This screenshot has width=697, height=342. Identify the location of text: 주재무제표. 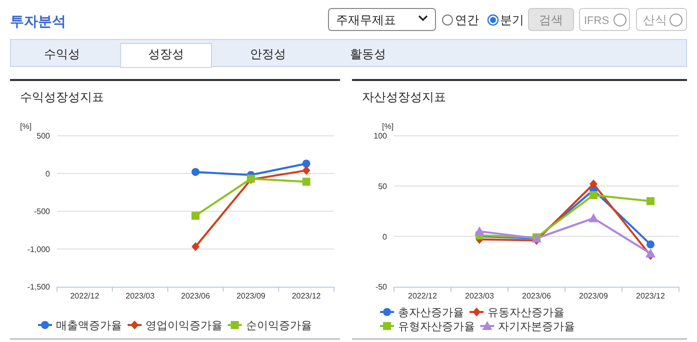
(366, 20).